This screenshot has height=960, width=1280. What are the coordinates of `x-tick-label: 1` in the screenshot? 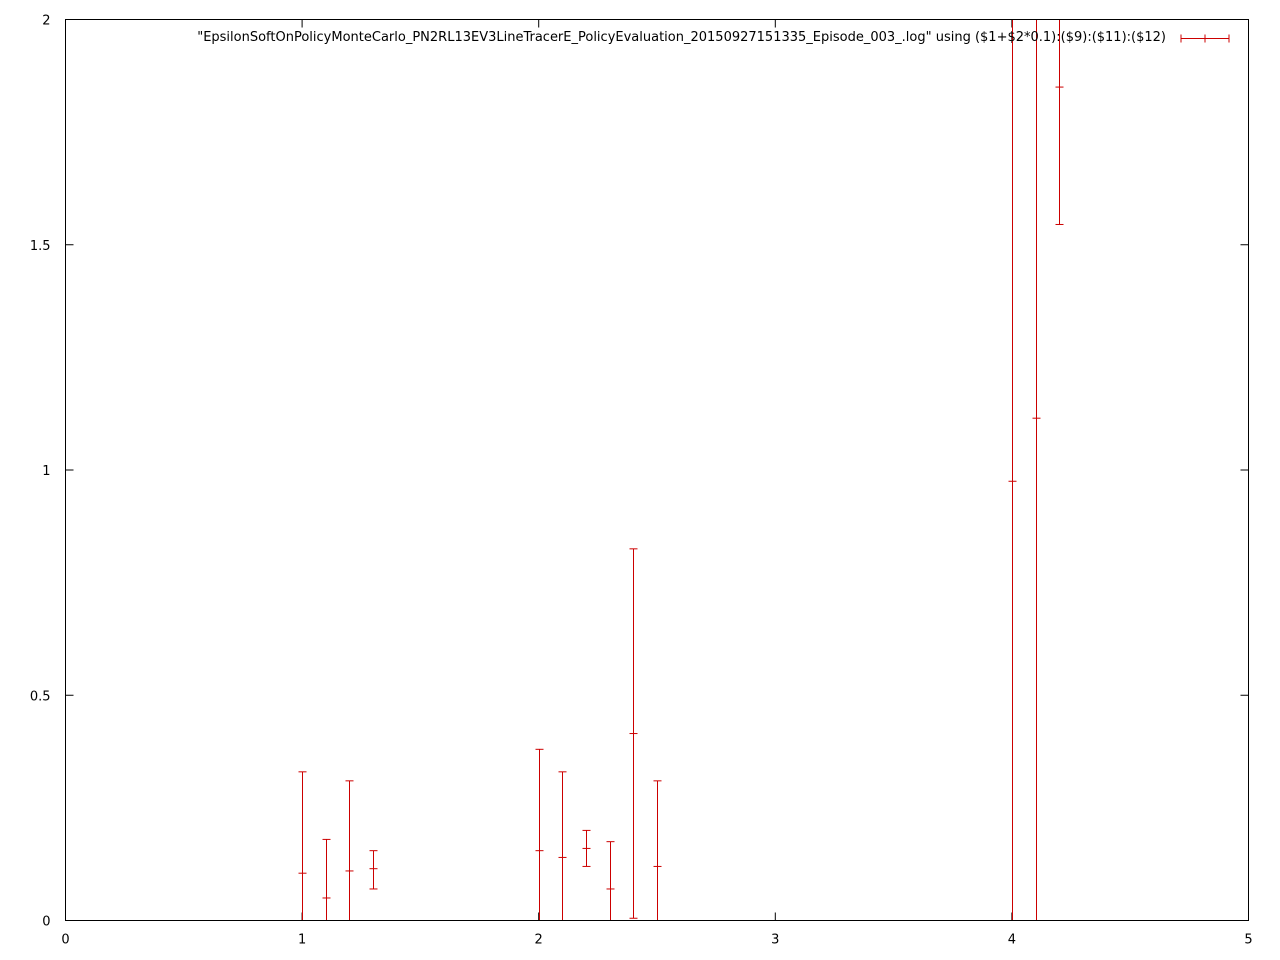 It's located at (302, 940).